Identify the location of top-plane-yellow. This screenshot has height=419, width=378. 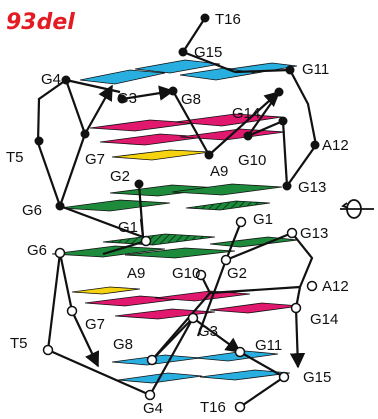
(161, 155).